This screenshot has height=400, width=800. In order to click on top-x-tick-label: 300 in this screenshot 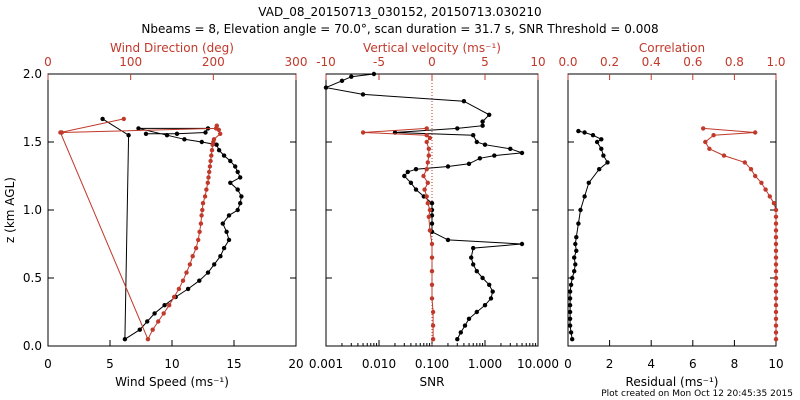, I will do `click(296, 62)`.